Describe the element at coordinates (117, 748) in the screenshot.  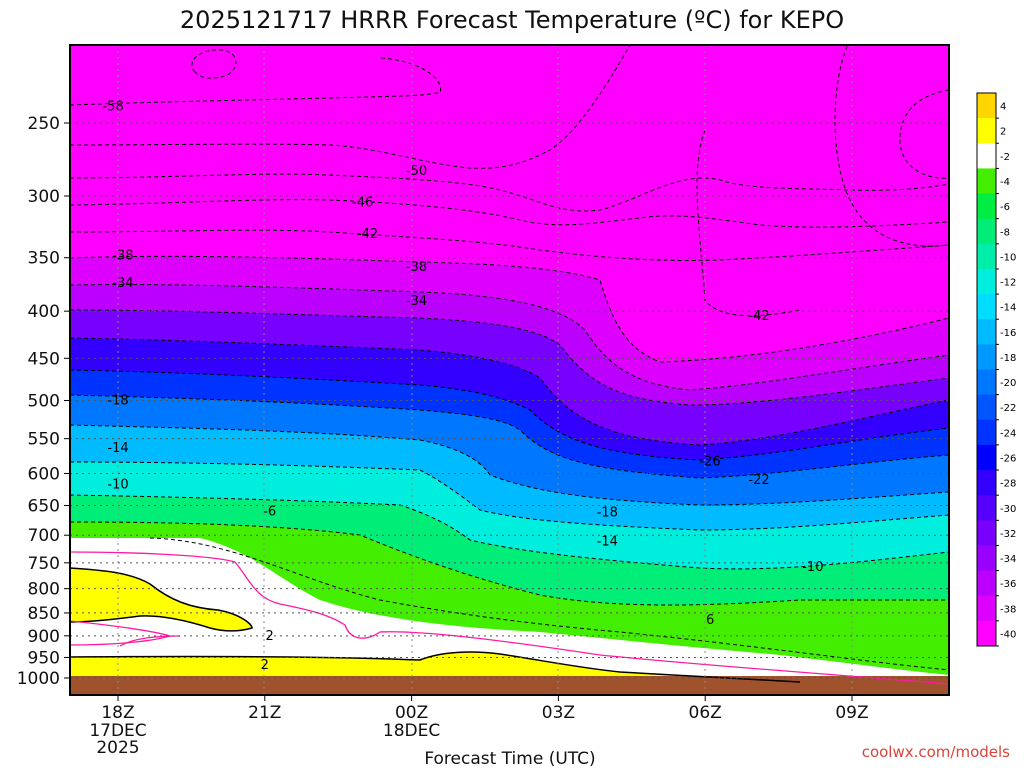
I see `x-tick-sublabel: 2025` at that location.